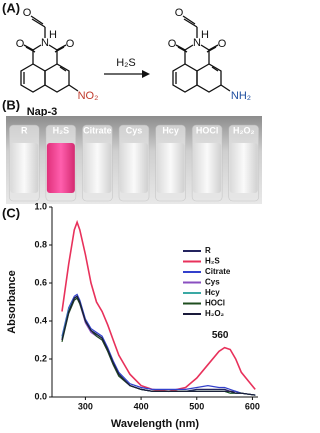 This screenshot has width=320, height=433. I want to click on vial-group: R H₂S Citrate Cys Hcy HOCl H₂O₂, so click(134, 163).